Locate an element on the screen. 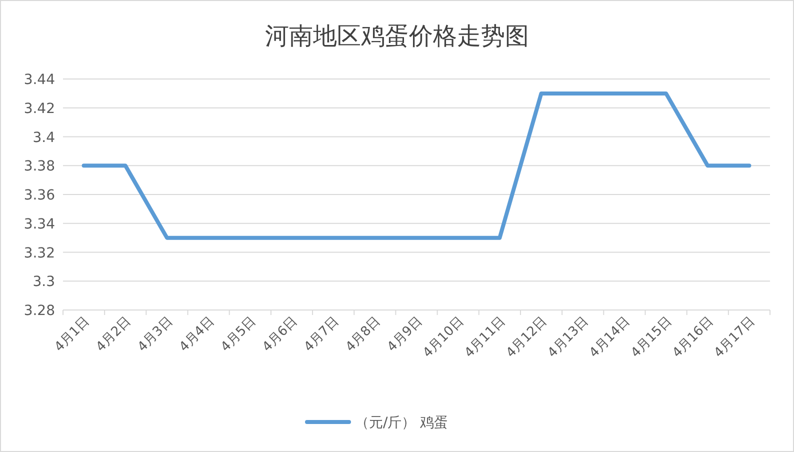  y-tick-label: 3.4 is located at coordinates (44, 138).